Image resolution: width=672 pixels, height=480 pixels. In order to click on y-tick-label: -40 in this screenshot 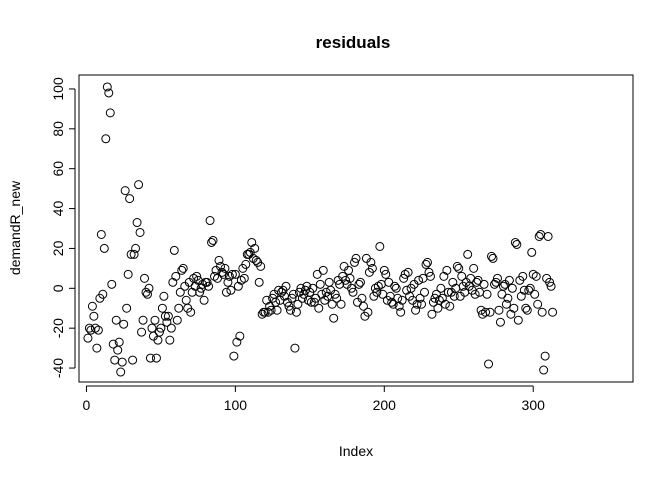, I will do `click(58, 368)`.